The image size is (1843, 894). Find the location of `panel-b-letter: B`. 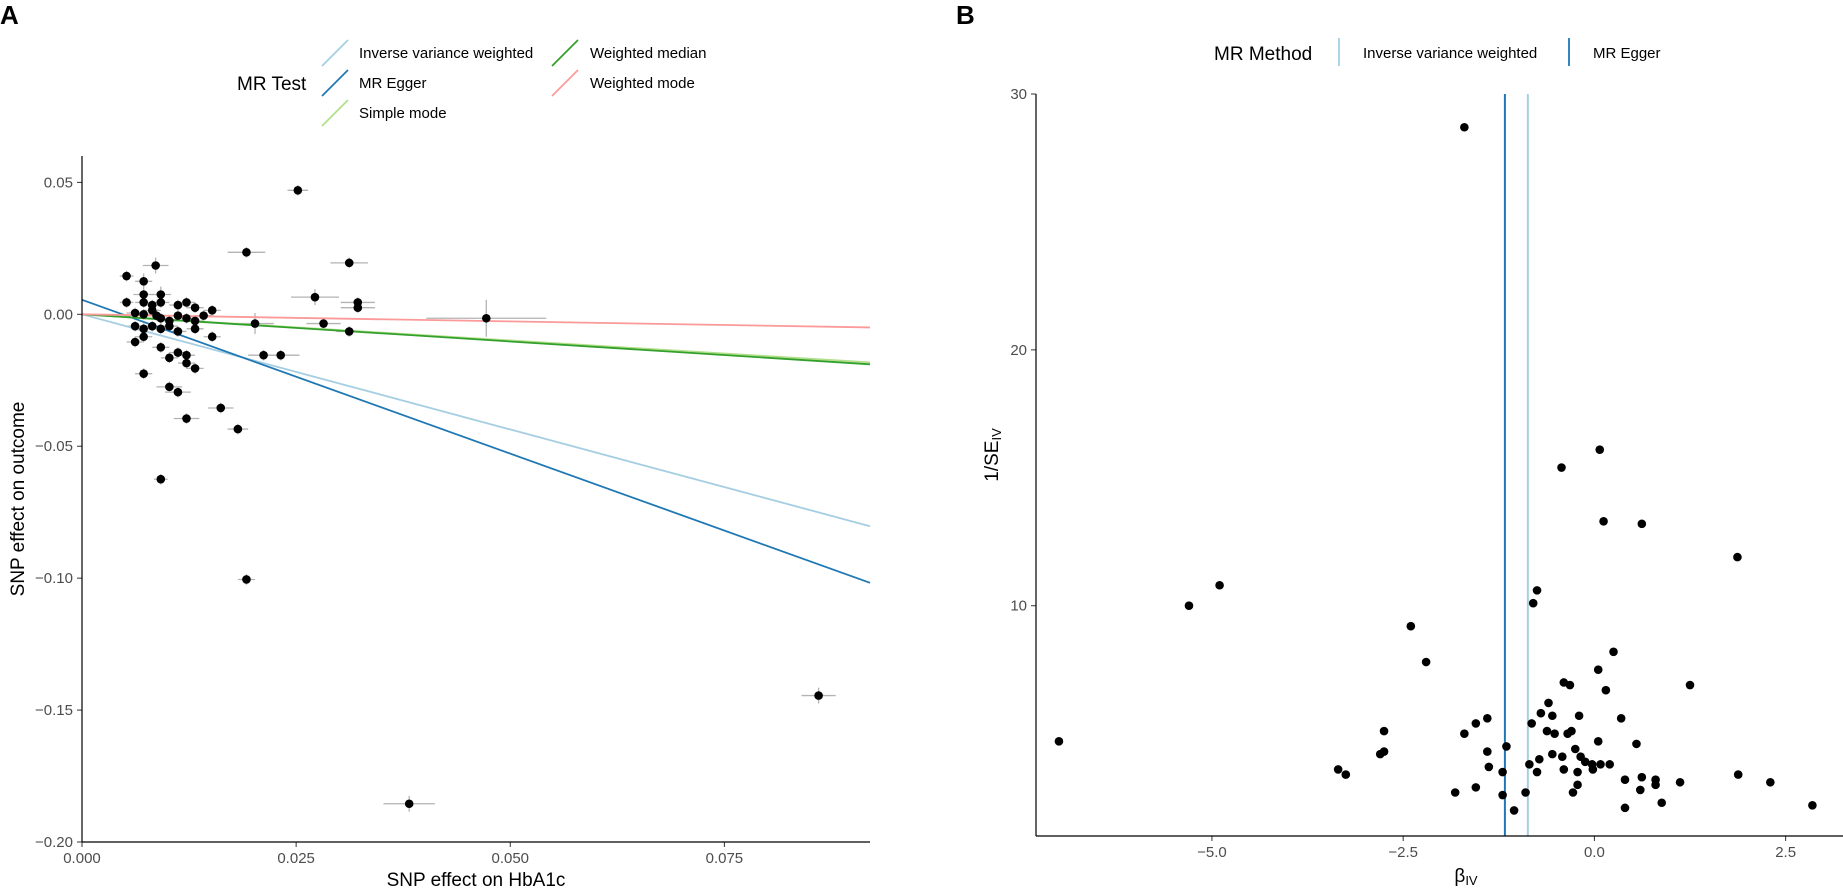

panel-b-letter: B is located at coordinates (965, 15).